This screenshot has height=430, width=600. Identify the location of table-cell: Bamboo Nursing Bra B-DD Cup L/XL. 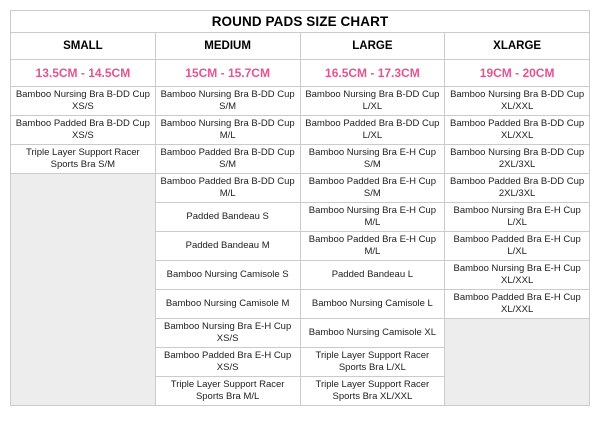
(372, 101).